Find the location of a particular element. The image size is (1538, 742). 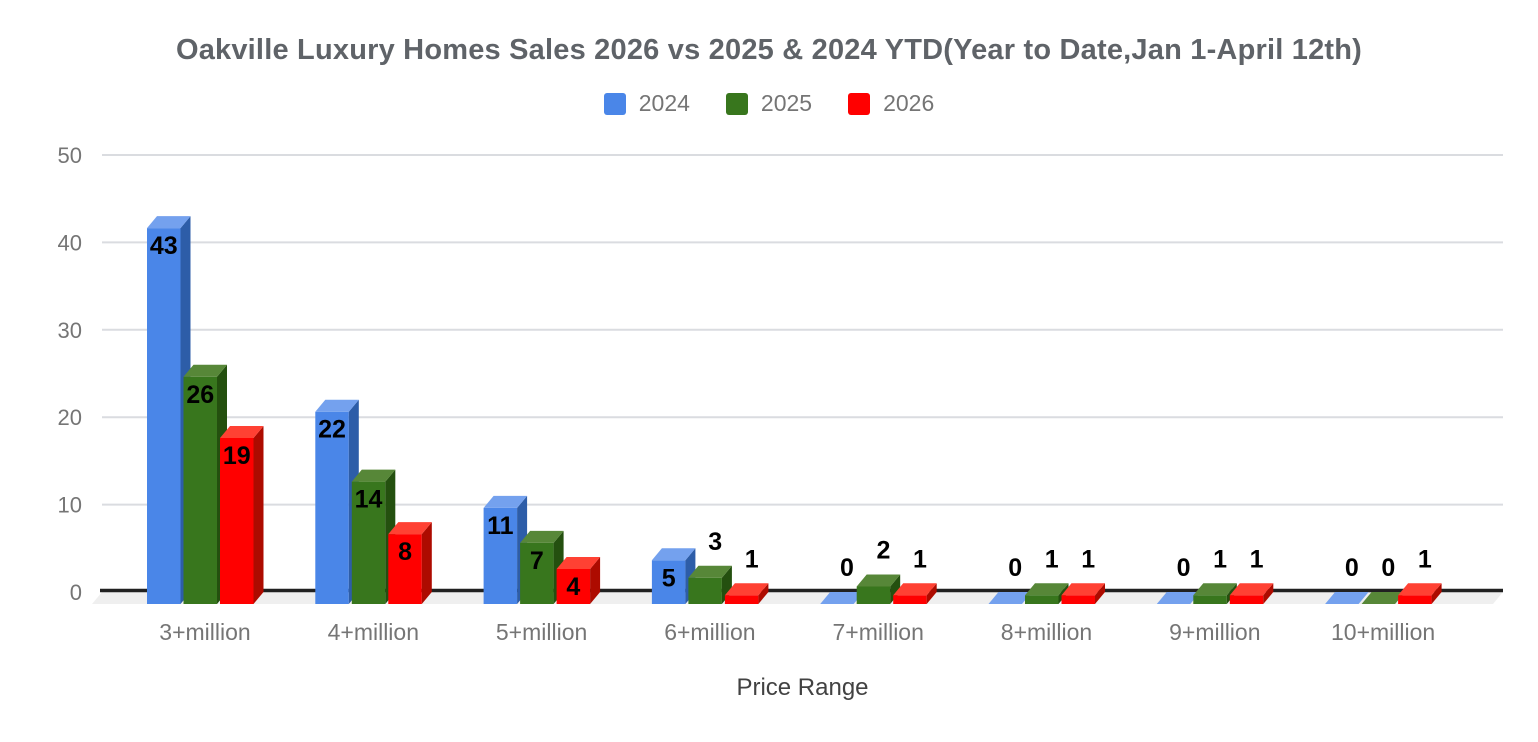

bar-2024-9+million is located at coordinates (1178, 598).